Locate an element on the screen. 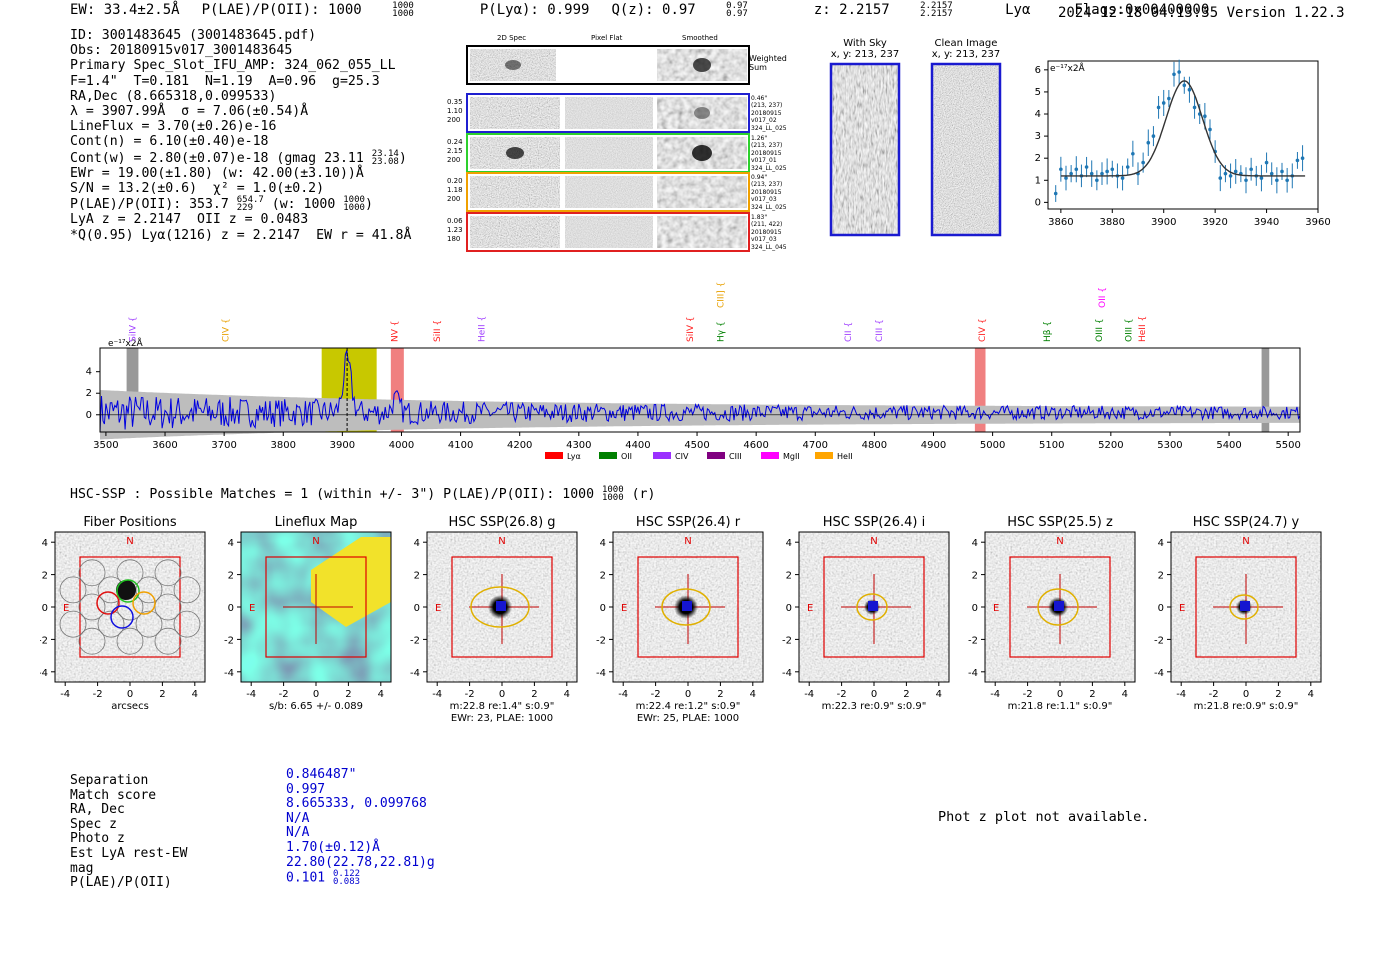 Image resolution: width=1400 pixels, height=953 pixels. match-value: 8.665333, 0.099768 is located at coordinates (356, 804).